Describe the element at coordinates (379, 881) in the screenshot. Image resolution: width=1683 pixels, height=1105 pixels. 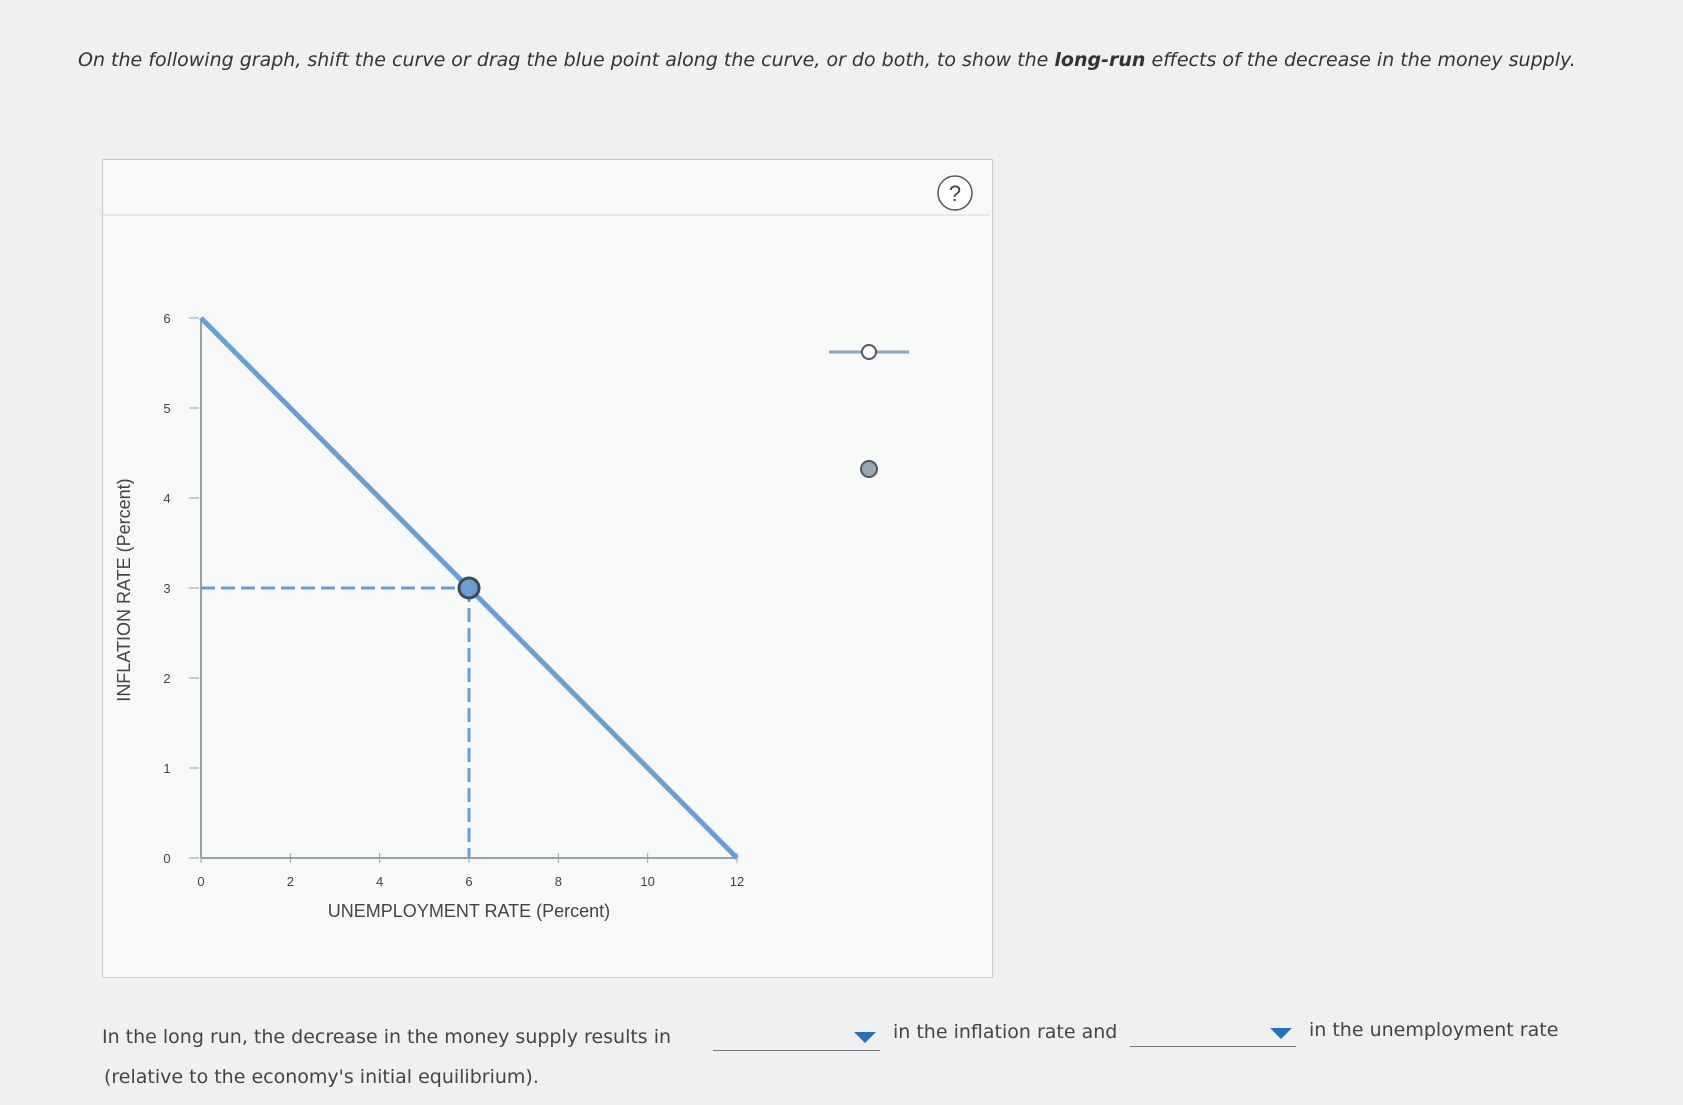
I see `x-tick-label: 4` at that location.